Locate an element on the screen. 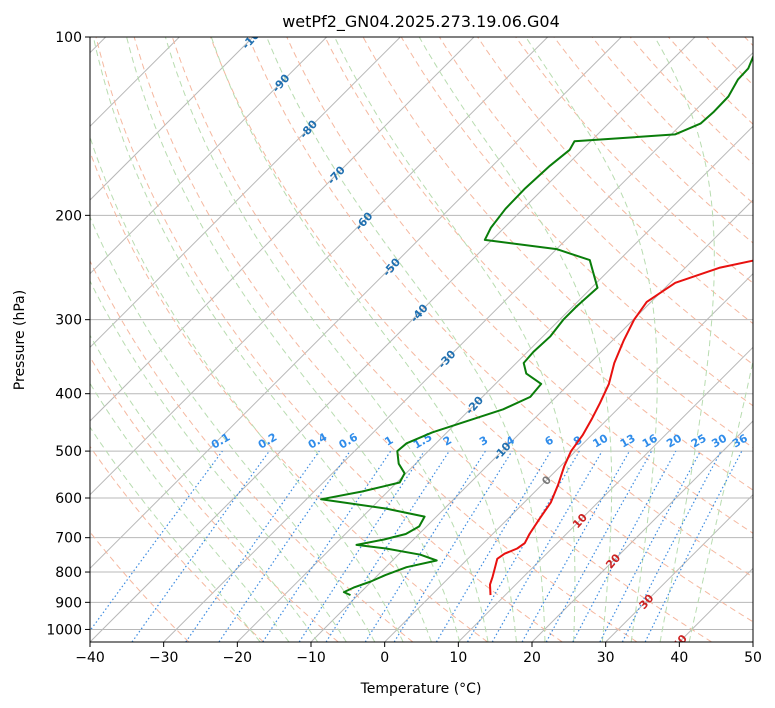 The height and width of the screenshot is (708, 775). y-tick-label: 600 is located at coordinates (68, 499).